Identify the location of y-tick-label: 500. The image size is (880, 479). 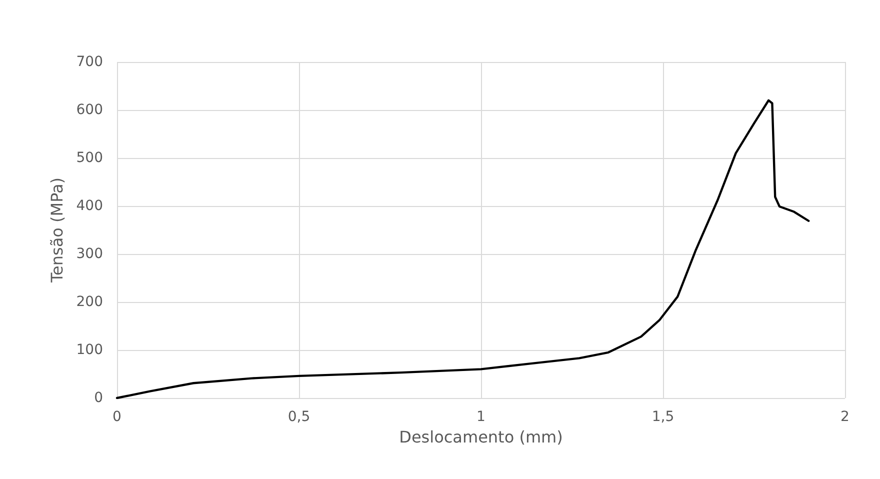
(89, 158).